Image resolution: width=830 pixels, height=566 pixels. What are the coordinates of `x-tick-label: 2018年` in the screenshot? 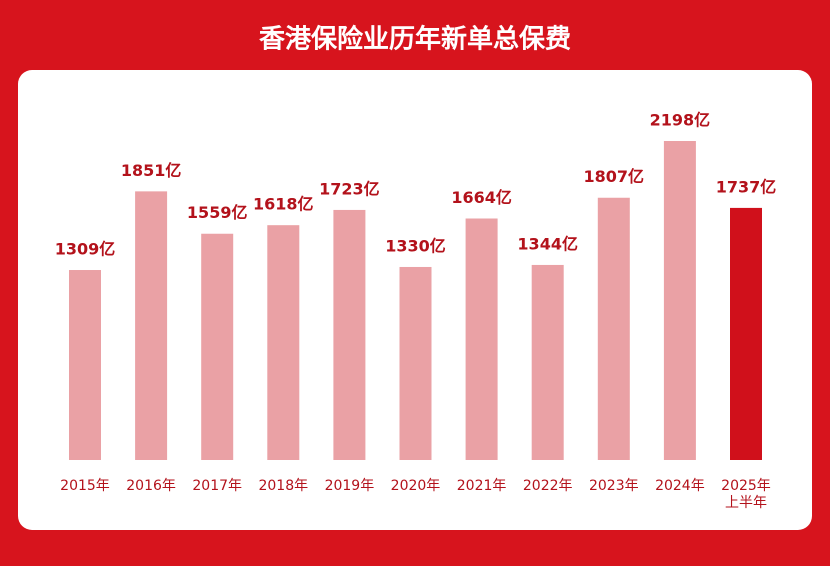 It's located at (283, 486).